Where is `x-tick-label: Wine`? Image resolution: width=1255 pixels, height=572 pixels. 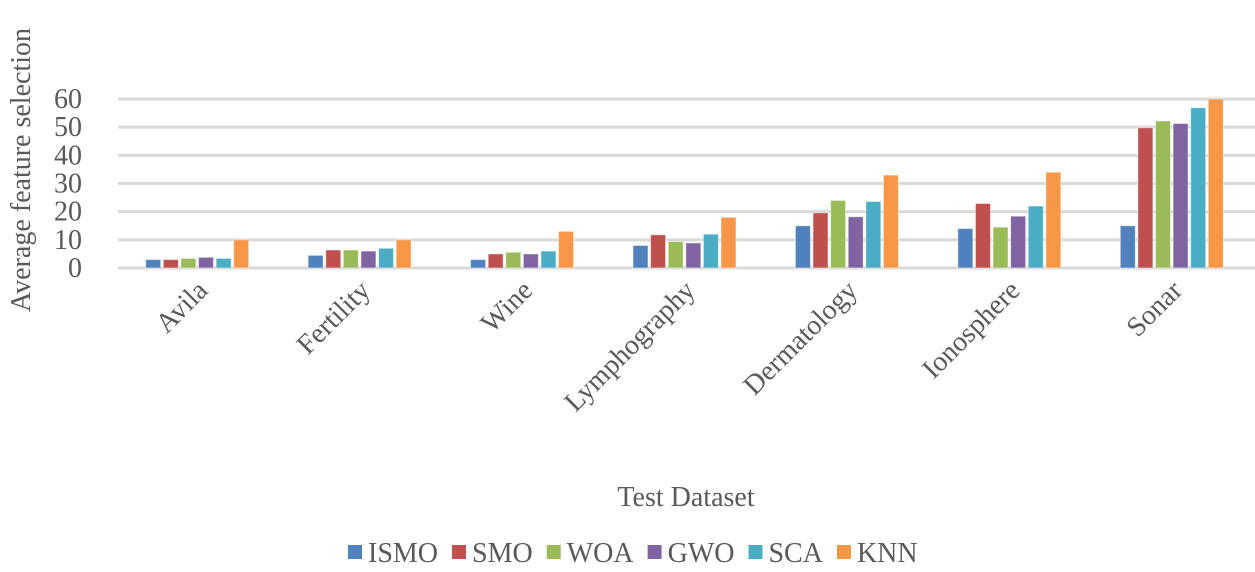
x-tick-label: Wine is located at coordinates (507, 307).